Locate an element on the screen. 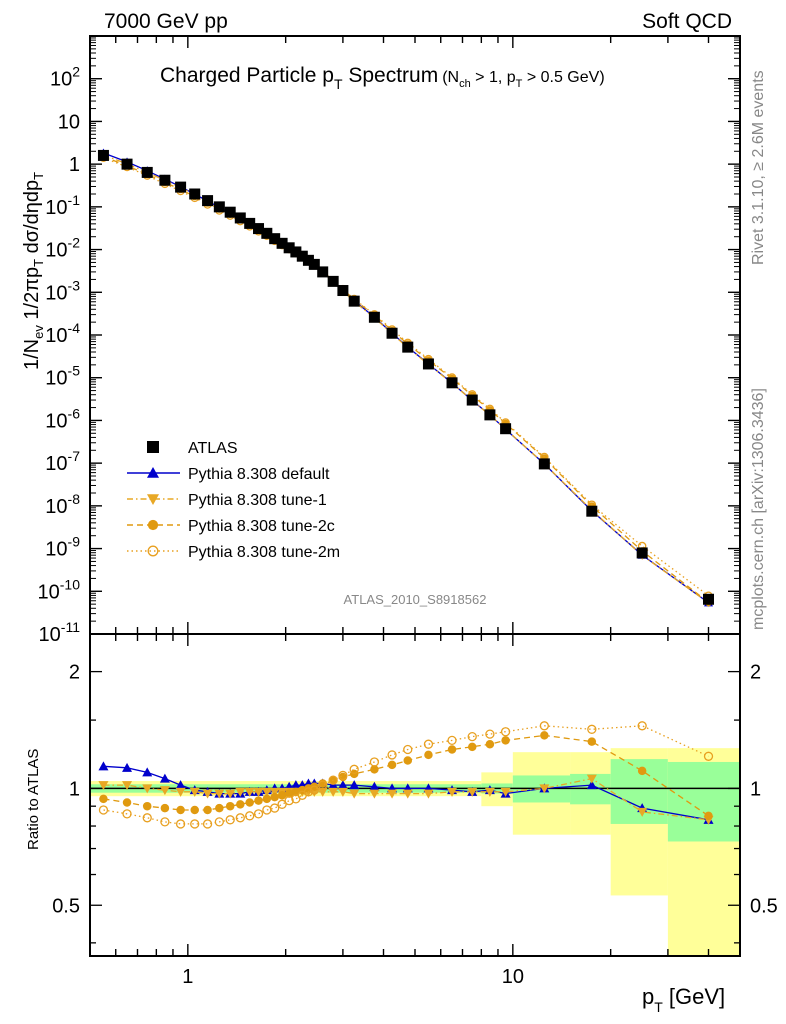 Image resolution: width=786 pixels, height=1024 pixels. ratio-panel-data is located at coordinates (406, 775).